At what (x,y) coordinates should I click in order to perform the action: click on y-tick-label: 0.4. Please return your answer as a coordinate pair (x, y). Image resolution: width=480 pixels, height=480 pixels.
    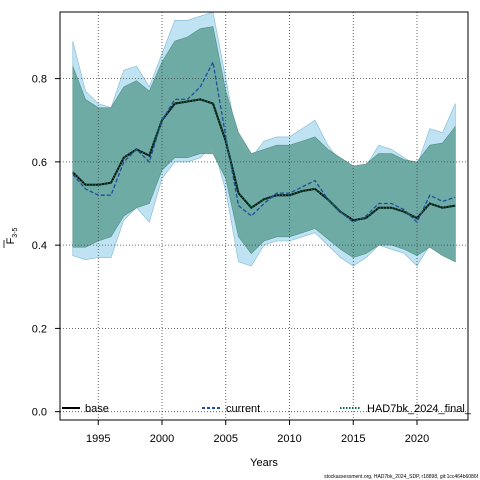
    Looking at the image, I should click on (39, 246).